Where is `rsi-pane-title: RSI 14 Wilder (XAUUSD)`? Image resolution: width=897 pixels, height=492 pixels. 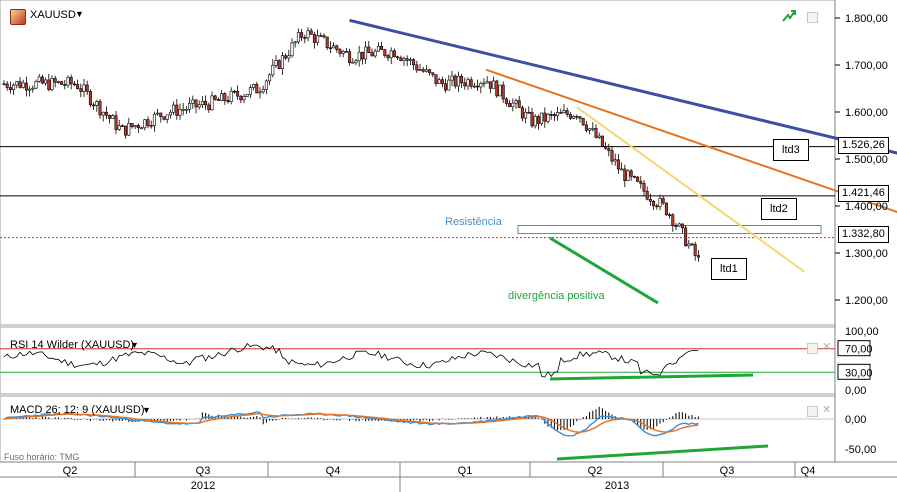
rsi-pane-title: RSI 14 Wilder (XAUUSD) is located at coordinates (72, 345).